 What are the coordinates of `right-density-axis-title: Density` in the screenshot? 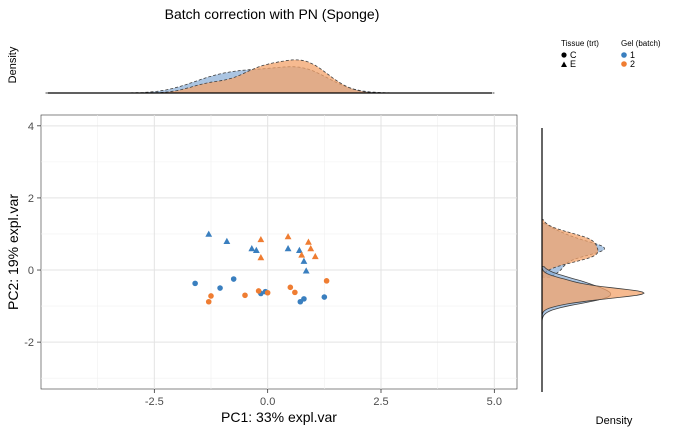 It's located at (614, 421).